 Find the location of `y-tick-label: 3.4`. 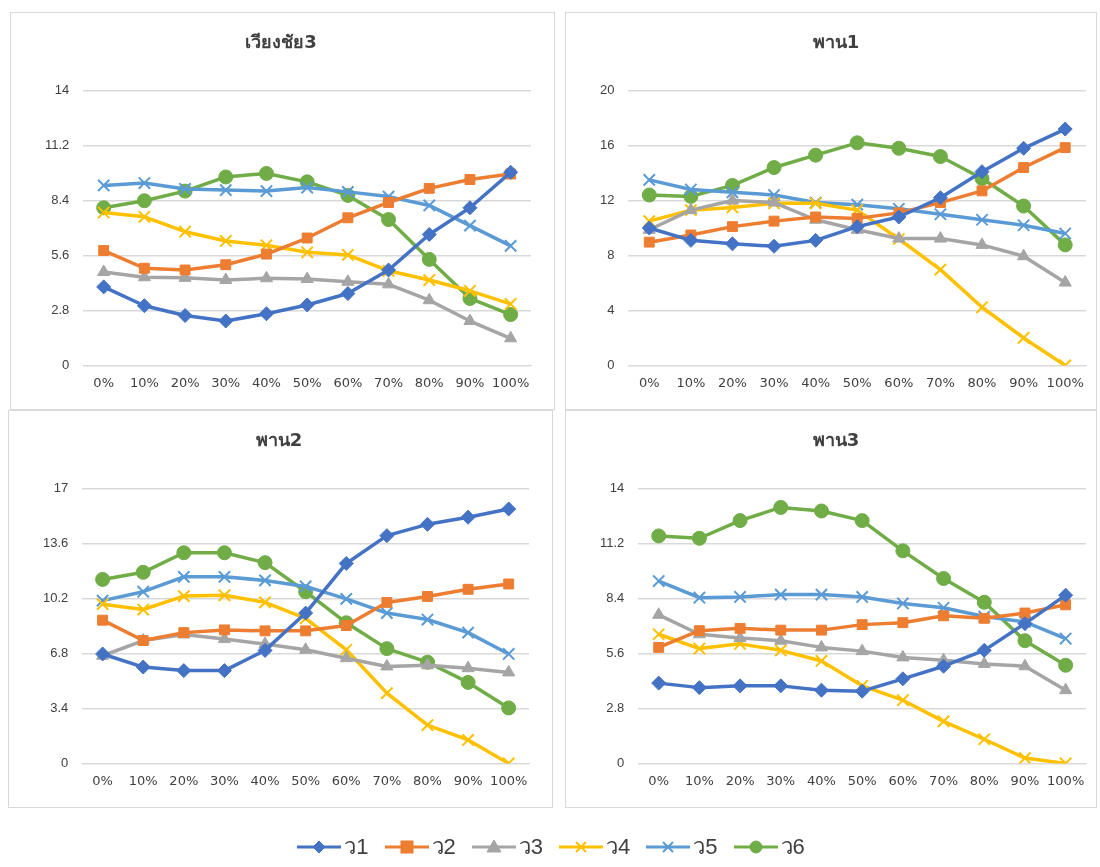

y-tick-label: 3.4 is located at coordinates (59, 708).